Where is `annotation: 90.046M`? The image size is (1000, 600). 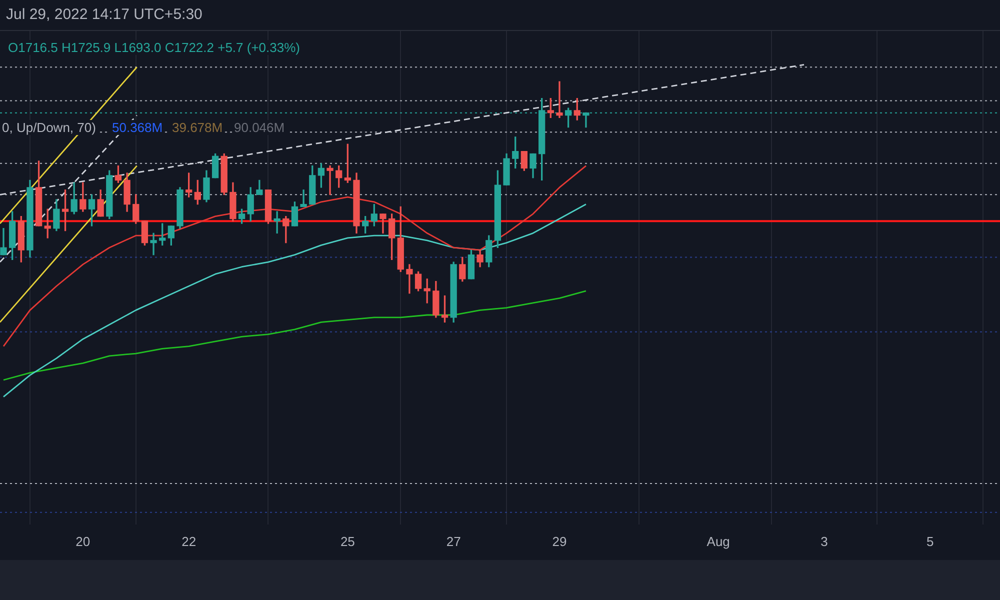 annotation: 90.046M is located at coordinates (259, 127).